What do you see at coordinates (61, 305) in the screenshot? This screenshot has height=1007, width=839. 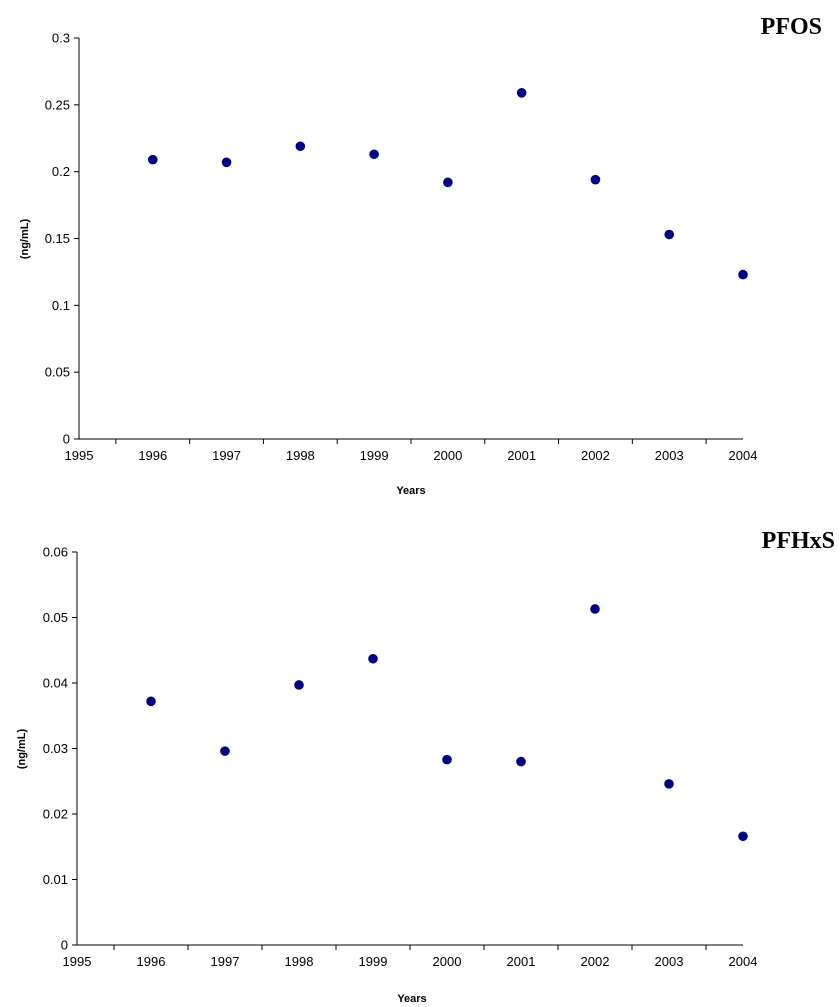 I see `y-tick-label: 0.1` at bounding box center [61, 305].